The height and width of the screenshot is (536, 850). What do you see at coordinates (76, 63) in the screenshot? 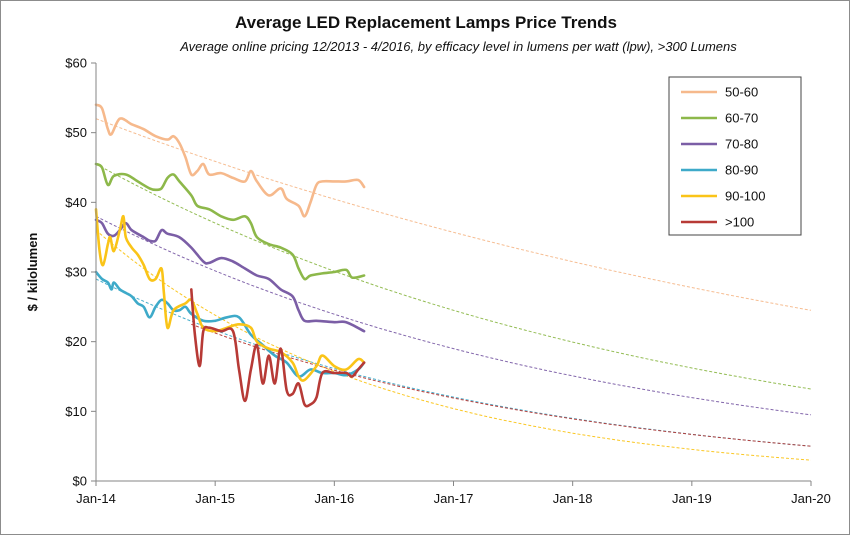
I see `y-tick-label: $60` at bounding box center [76, 63].